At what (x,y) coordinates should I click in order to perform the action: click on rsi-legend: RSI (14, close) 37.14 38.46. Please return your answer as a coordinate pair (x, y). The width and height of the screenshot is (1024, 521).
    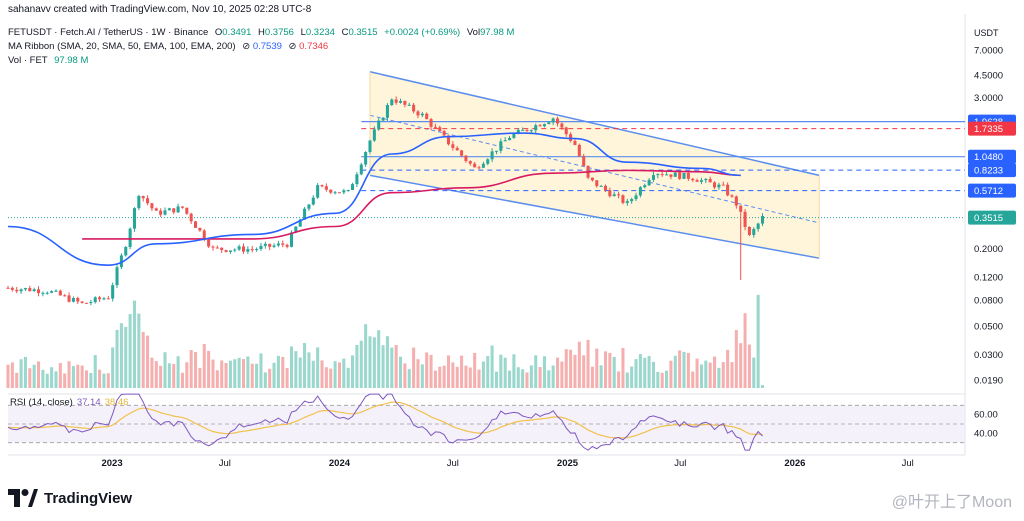
    Looking at the image, I should click on (69, 402).